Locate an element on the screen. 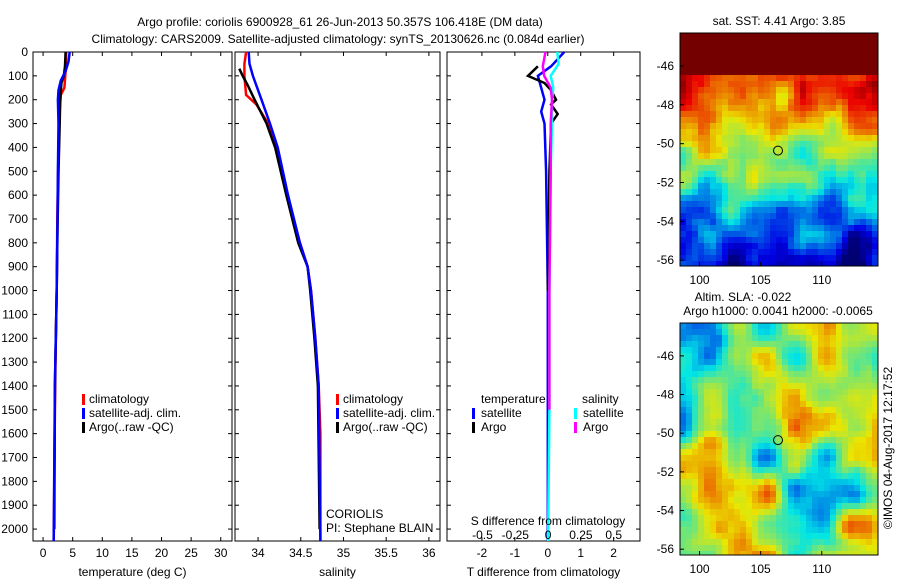 Image resolution: width=900 pixels, height=580 pixels. y-tick-label: 400 is located at coordinates (18, 147).